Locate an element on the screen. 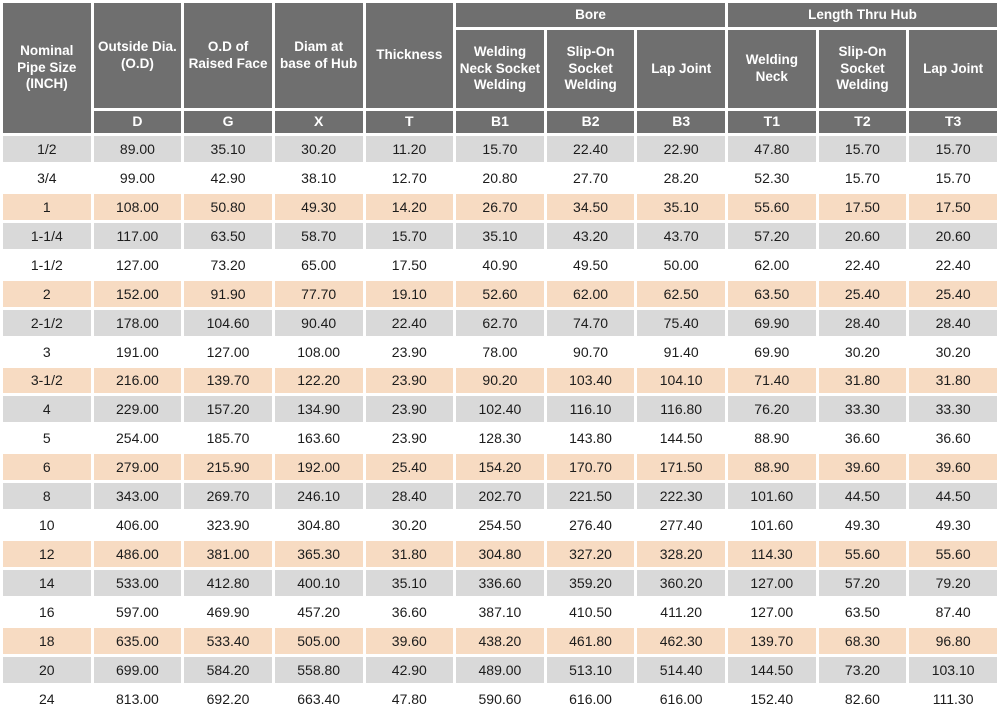 The image size is (1000, 715). dimension-value-cell: 216.00 is located at coordinates (137, 380).